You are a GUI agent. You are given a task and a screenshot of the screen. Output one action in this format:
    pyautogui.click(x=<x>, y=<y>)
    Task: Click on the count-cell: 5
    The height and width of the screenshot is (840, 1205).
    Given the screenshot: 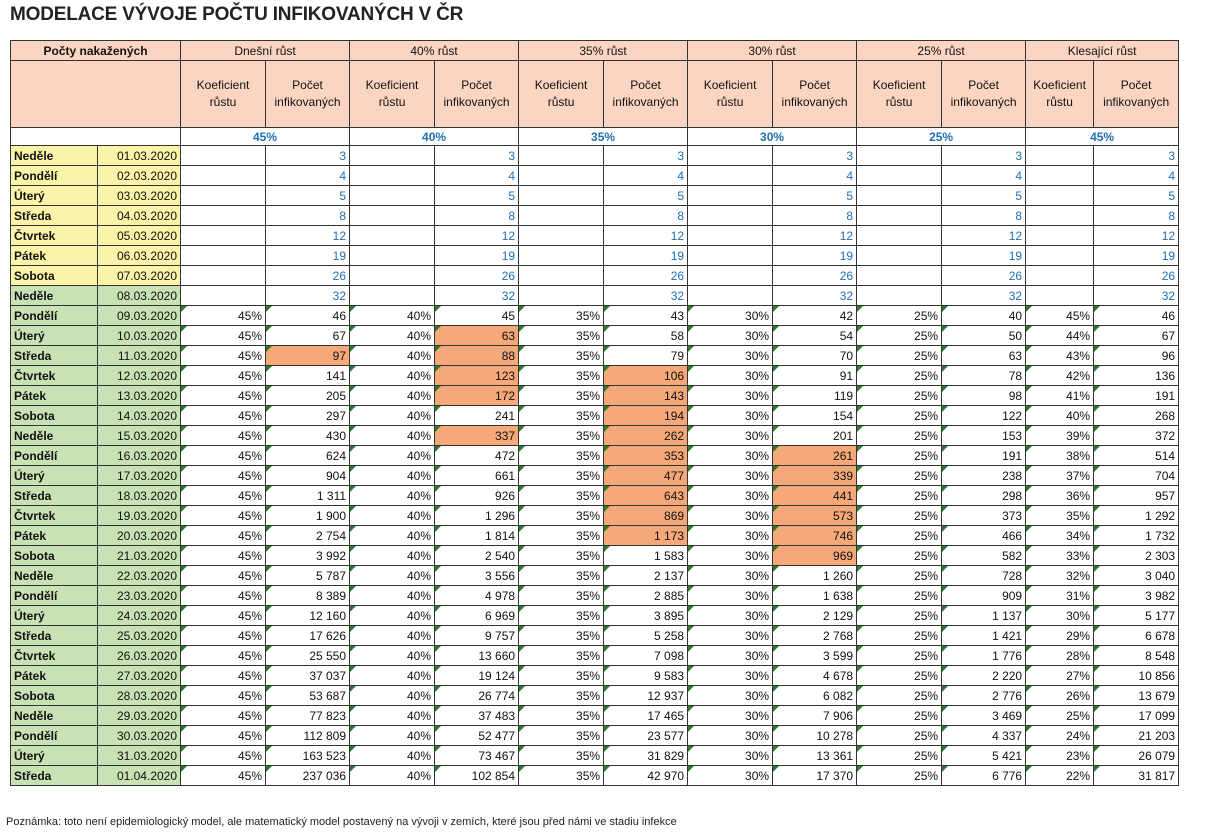 What is the action you would take?
    pyautogui.click(x=1136, y=195)
    